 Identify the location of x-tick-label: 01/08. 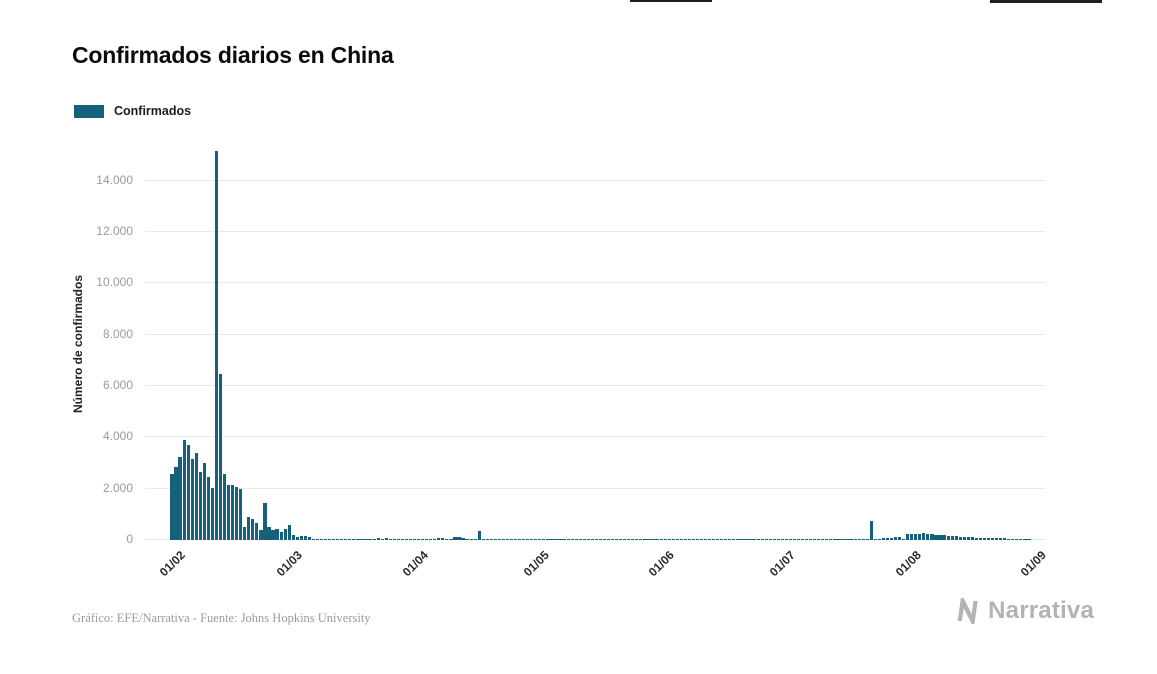
(908, 564).